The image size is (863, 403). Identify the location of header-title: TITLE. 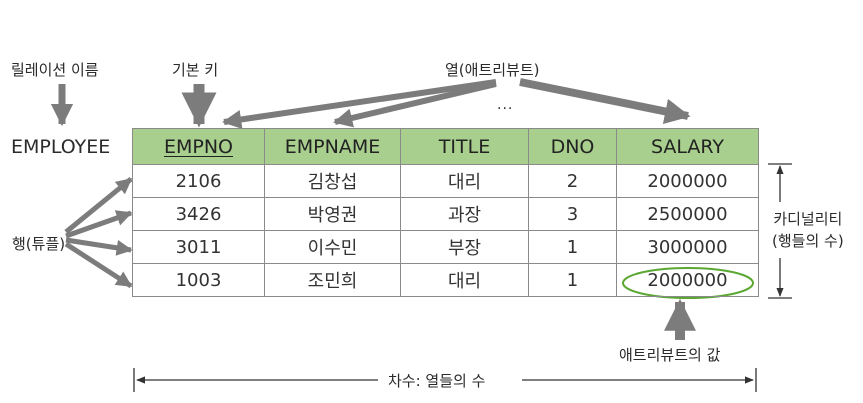
(464, 146).